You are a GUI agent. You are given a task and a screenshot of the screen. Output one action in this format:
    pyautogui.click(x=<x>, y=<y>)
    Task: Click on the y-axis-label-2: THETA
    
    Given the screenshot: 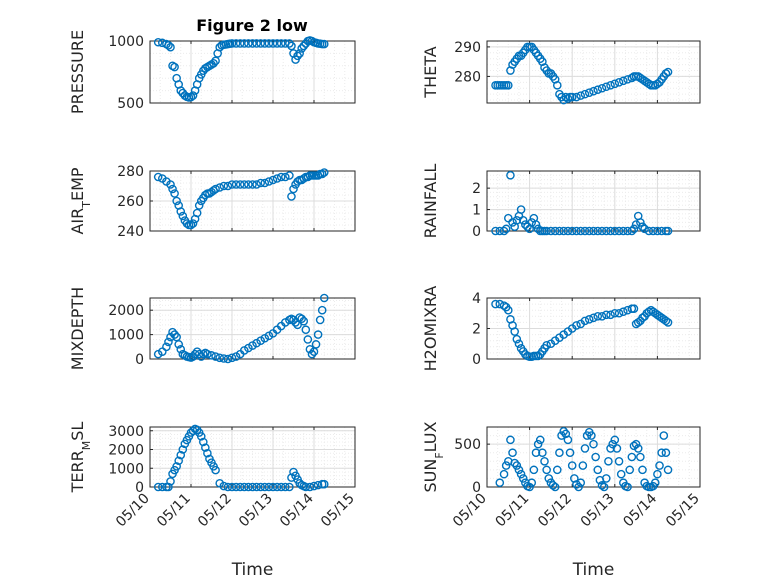 What is the action you would take?
    pyautogui.click(x=430, y=72)
    